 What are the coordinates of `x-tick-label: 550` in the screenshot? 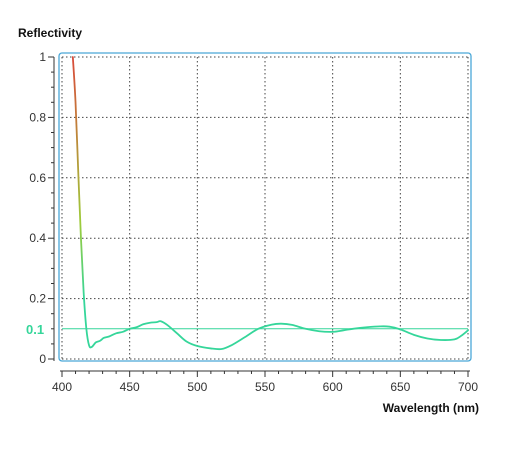 It's located at (265, 387).